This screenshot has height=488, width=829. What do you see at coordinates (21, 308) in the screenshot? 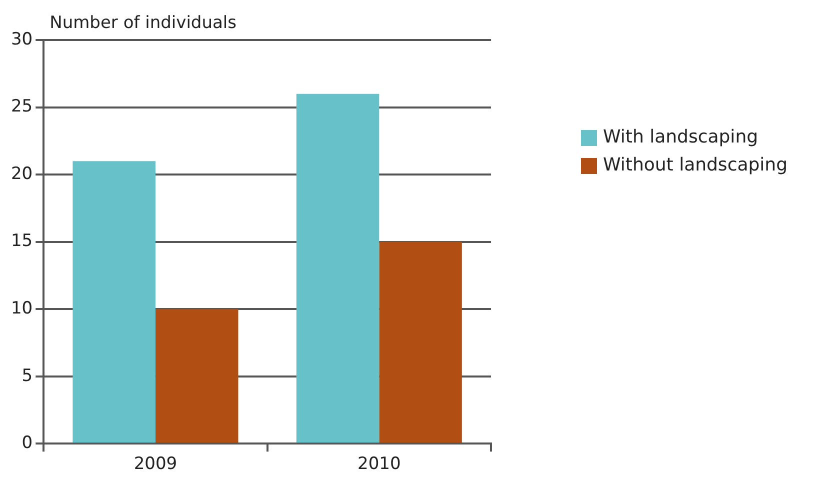
I see `y-tick-label: 10` at bounding box center [21, 308].